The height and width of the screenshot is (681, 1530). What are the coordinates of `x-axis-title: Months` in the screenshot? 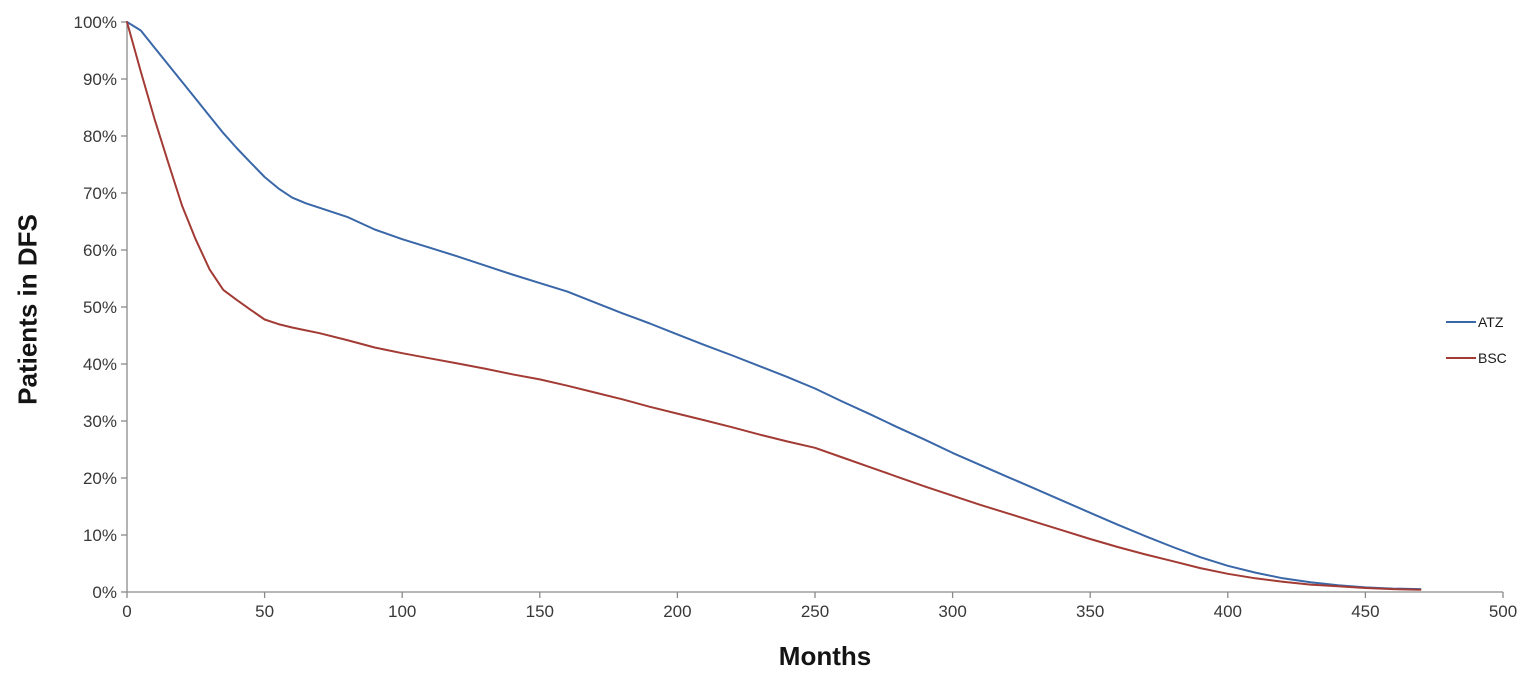 It's located at (825, 656).